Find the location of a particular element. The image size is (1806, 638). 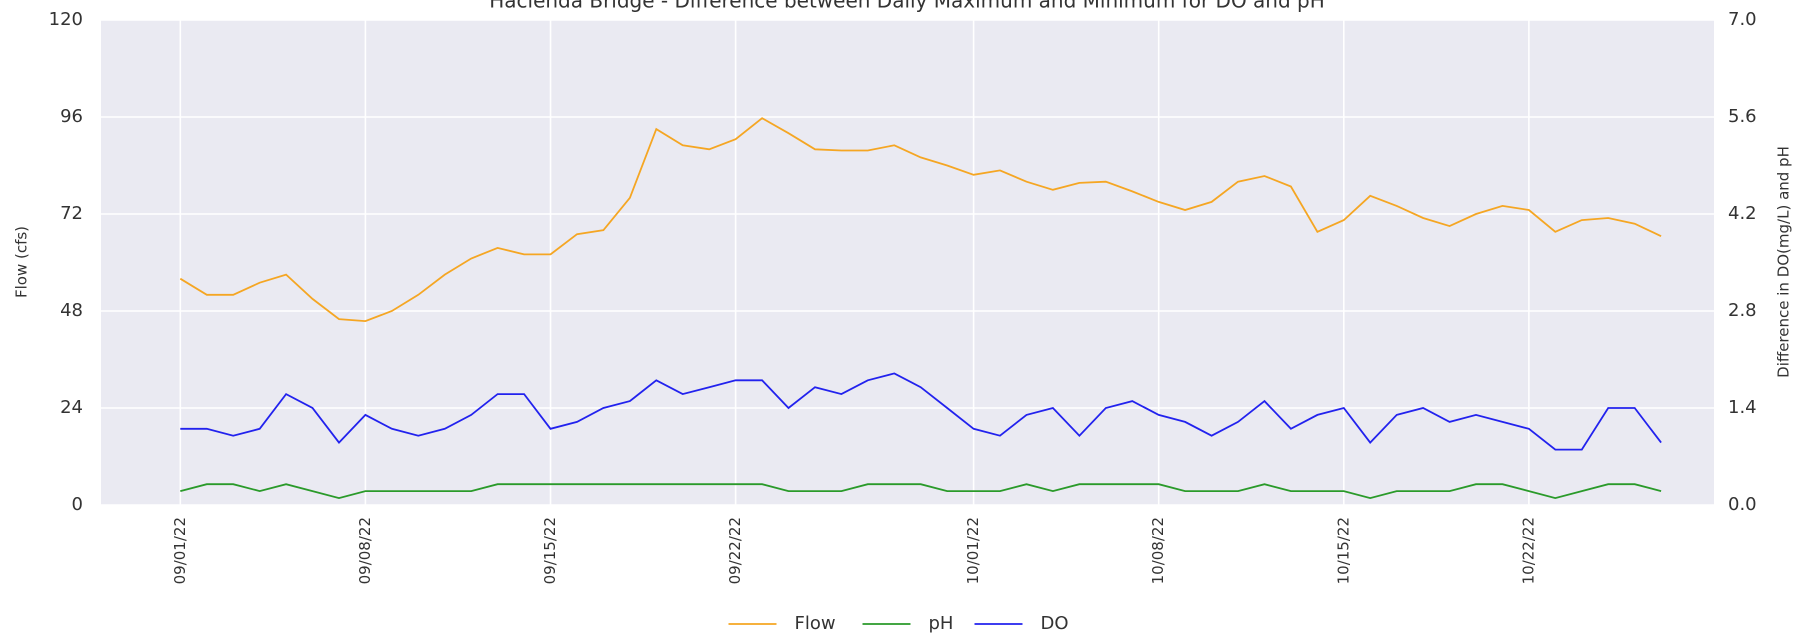

y2-tick-label: 0.0 is located at coordinates (1742, 504).